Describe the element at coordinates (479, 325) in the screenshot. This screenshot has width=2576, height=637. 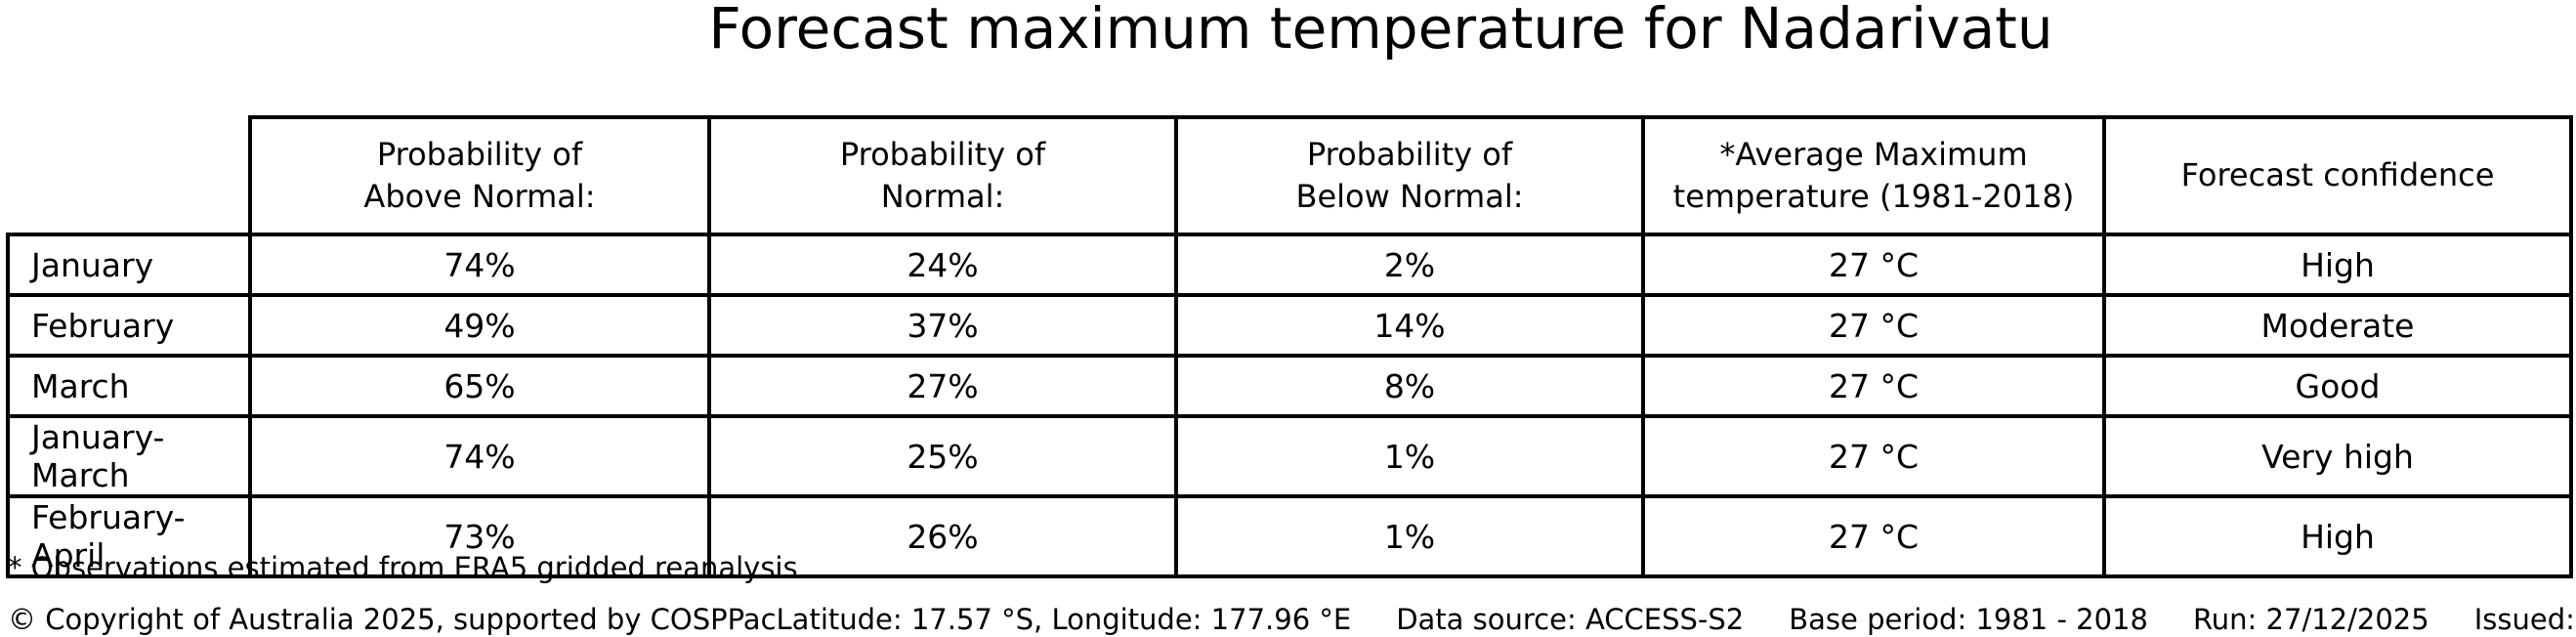
I see `data-cell: 49%` at that location.